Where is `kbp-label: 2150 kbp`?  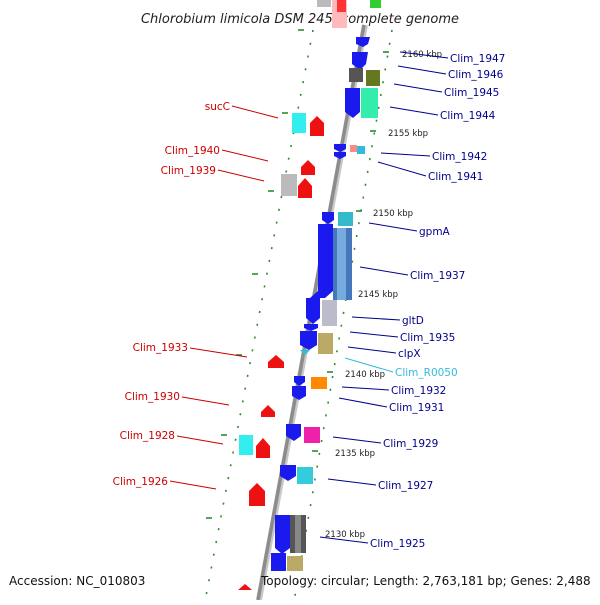 kbp-label: 2150 kbp is located at coordinates (393, 214).